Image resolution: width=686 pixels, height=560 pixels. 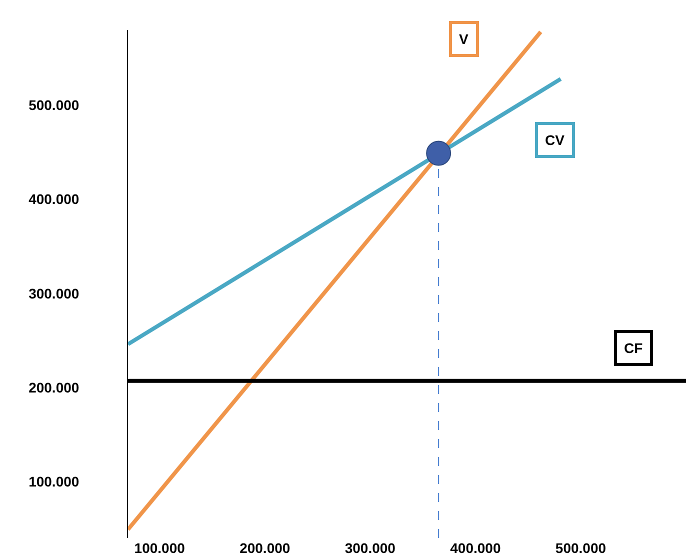 I want to click on annotation: V, so click(x=464, y=39).